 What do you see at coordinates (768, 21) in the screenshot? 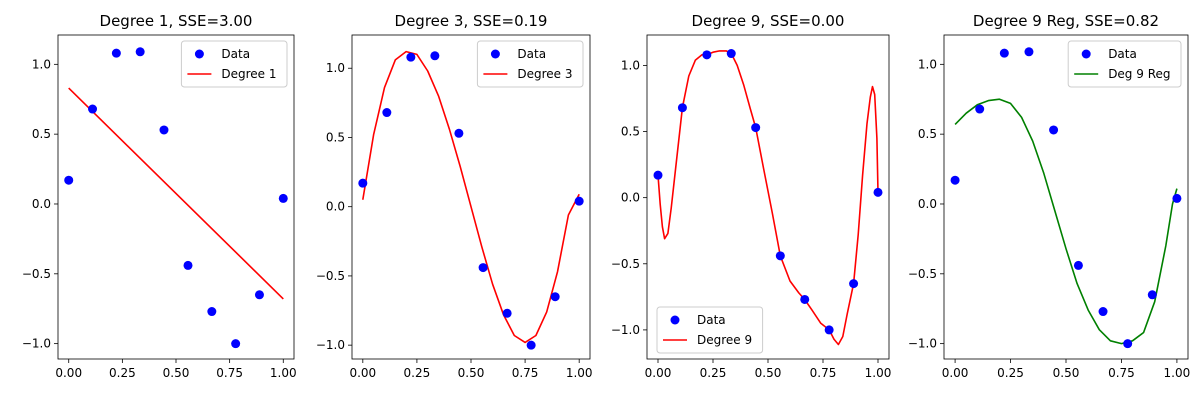
I see `chart-title: Degree 9, SSE=0.00` at bounding box center [768, 21].